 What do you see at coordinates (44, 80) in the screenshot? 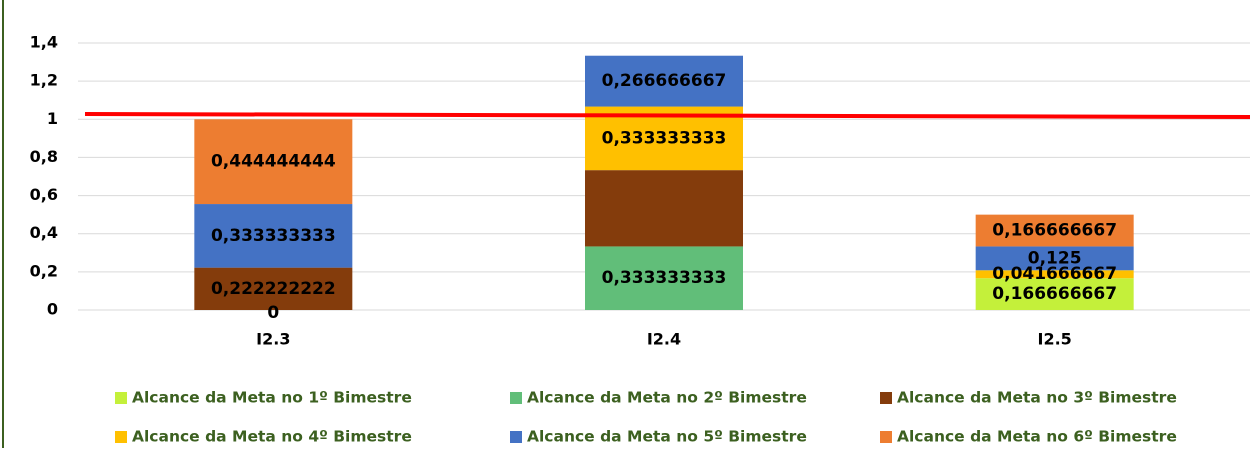
I see `y-tick-label: 1,2` at bounding box center [44, 80].